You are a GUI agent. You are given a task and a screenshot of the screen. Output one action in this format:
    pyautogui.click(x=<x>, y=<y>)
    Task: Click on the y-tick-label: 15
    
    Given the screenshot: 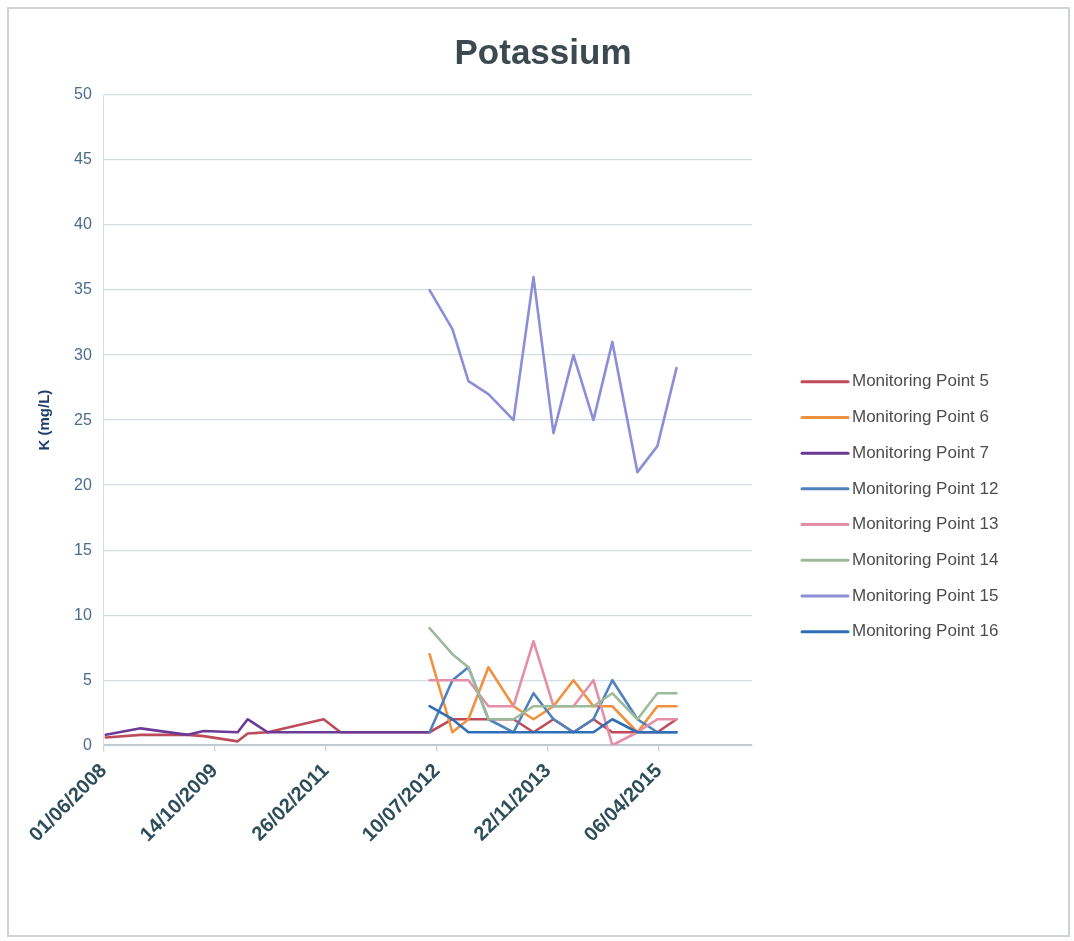 What is the action you would take?
    pyautogui.click(x=83, y=549)
    